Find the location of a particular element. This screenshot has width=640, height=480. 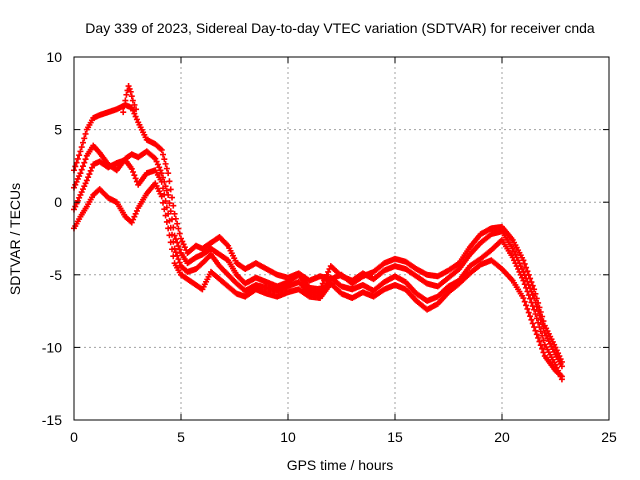

y-tick-label: 5 is located at coordinates (58, 130).